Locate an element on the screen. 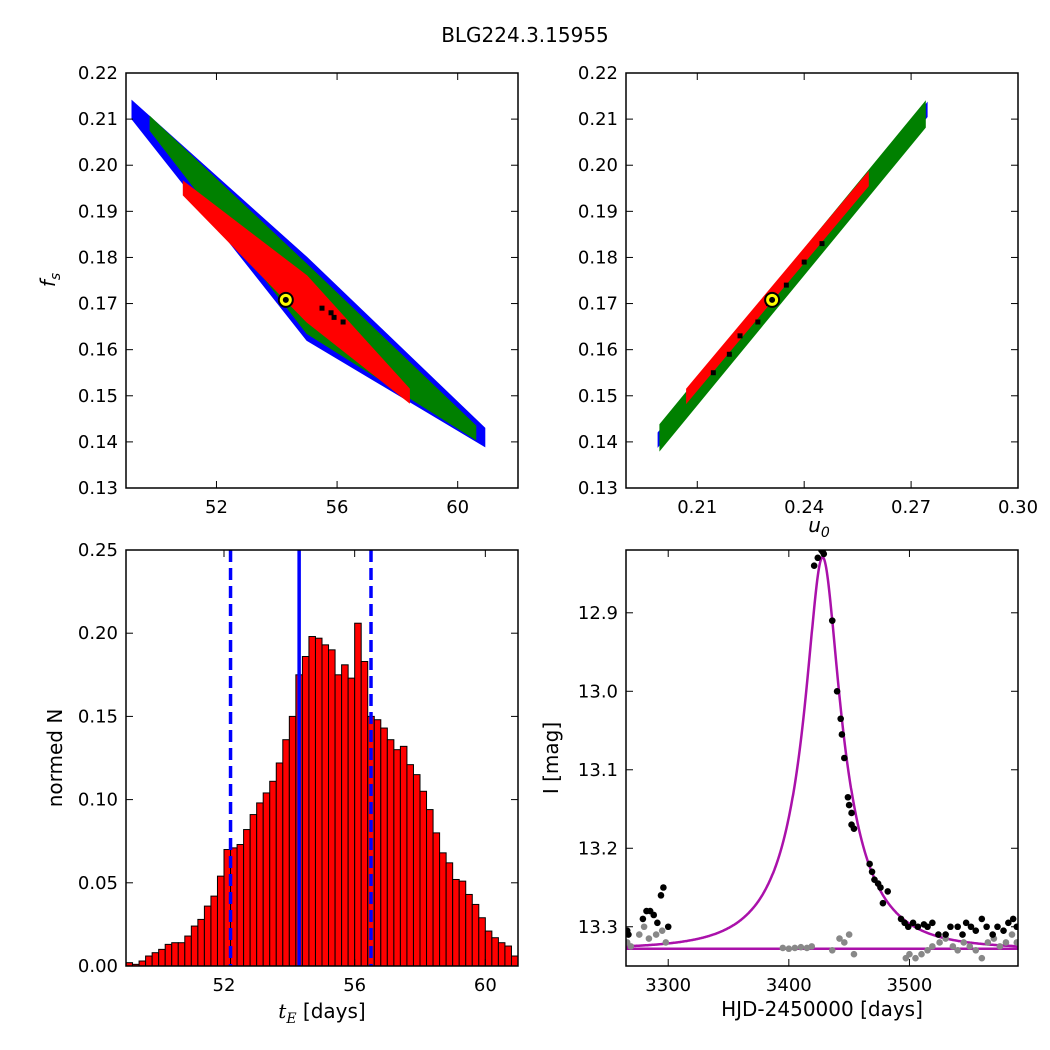  y-tick-label: 0.21 is located at coordinates (98, 119).